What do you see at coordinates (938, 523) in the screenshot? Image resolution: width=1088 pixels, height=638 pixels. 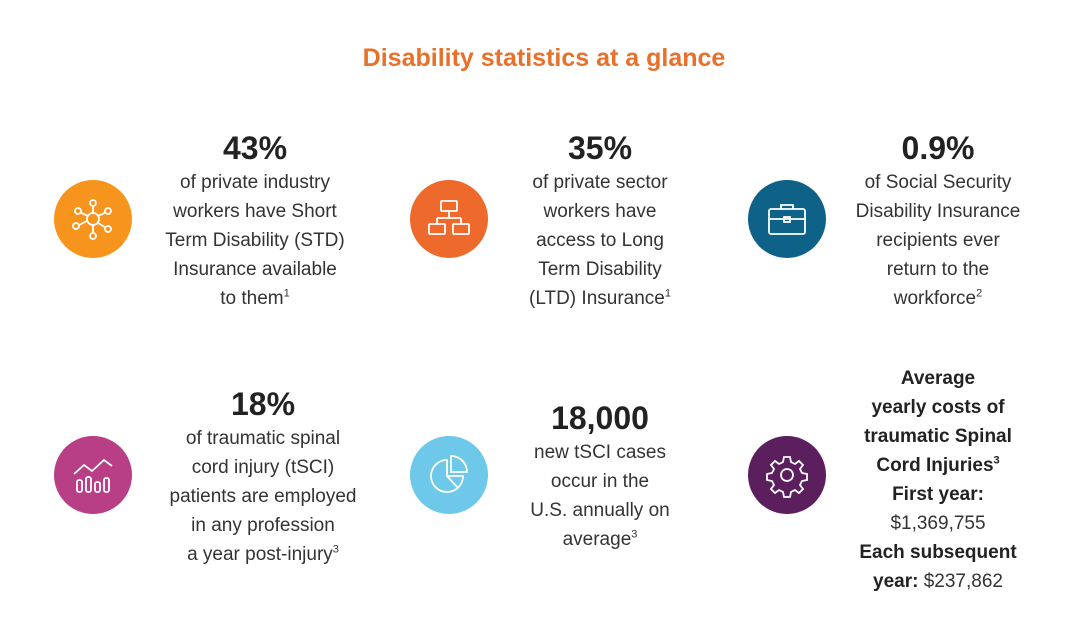 I see `first-year-value: $1,369,755` at bounding box center [938, 523].